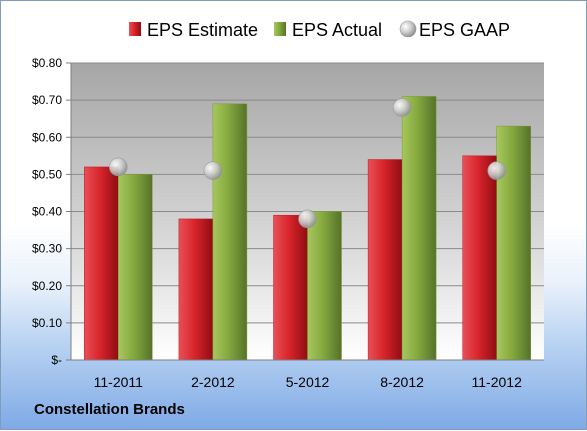 The height and width of the screenshot is (431, 587). I want to click on y-tick-label: $0.30, so click(47, 249).